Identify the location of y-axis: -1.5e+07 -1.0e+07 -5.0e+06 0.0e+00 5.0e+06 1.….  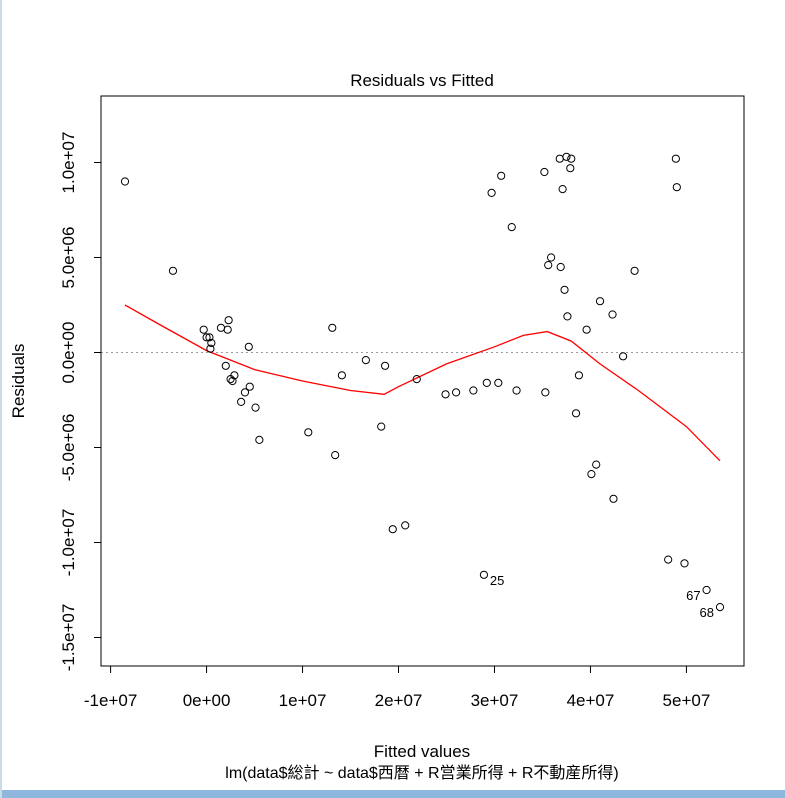
(80, 402).